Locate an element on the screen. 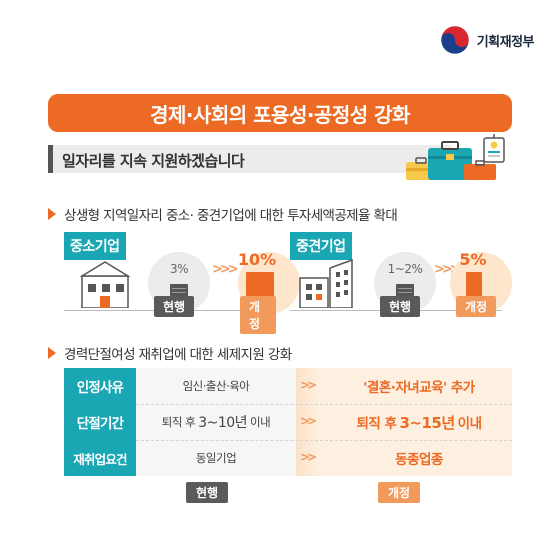  sme-new-tag: 개정 is located at coordinates (258, 315).